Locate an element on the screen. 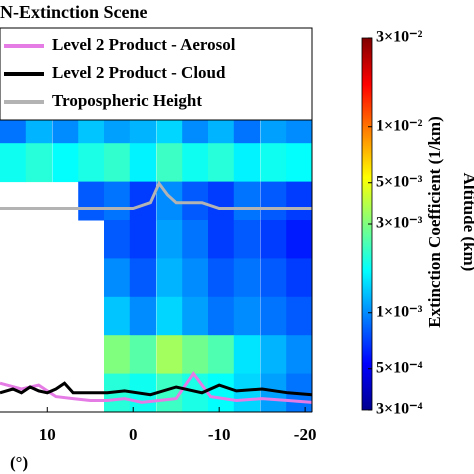 The height and width of the screenshot is (474, 474). y-axis-label: Altitude (km) is located at coordinates (467, 222).